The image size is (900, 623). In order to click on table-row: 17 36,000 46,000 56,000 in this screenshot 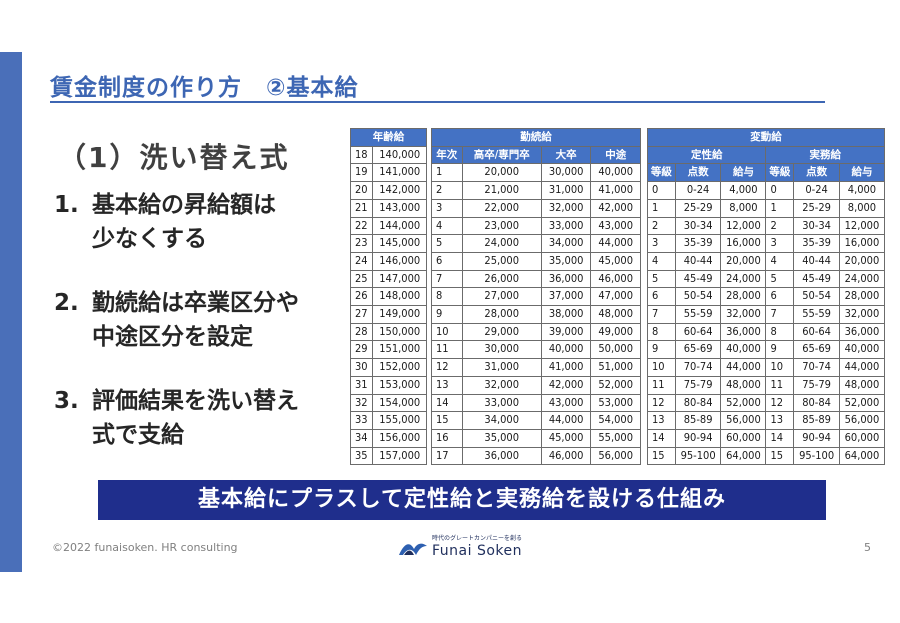, I will do `click(536, 456)`.